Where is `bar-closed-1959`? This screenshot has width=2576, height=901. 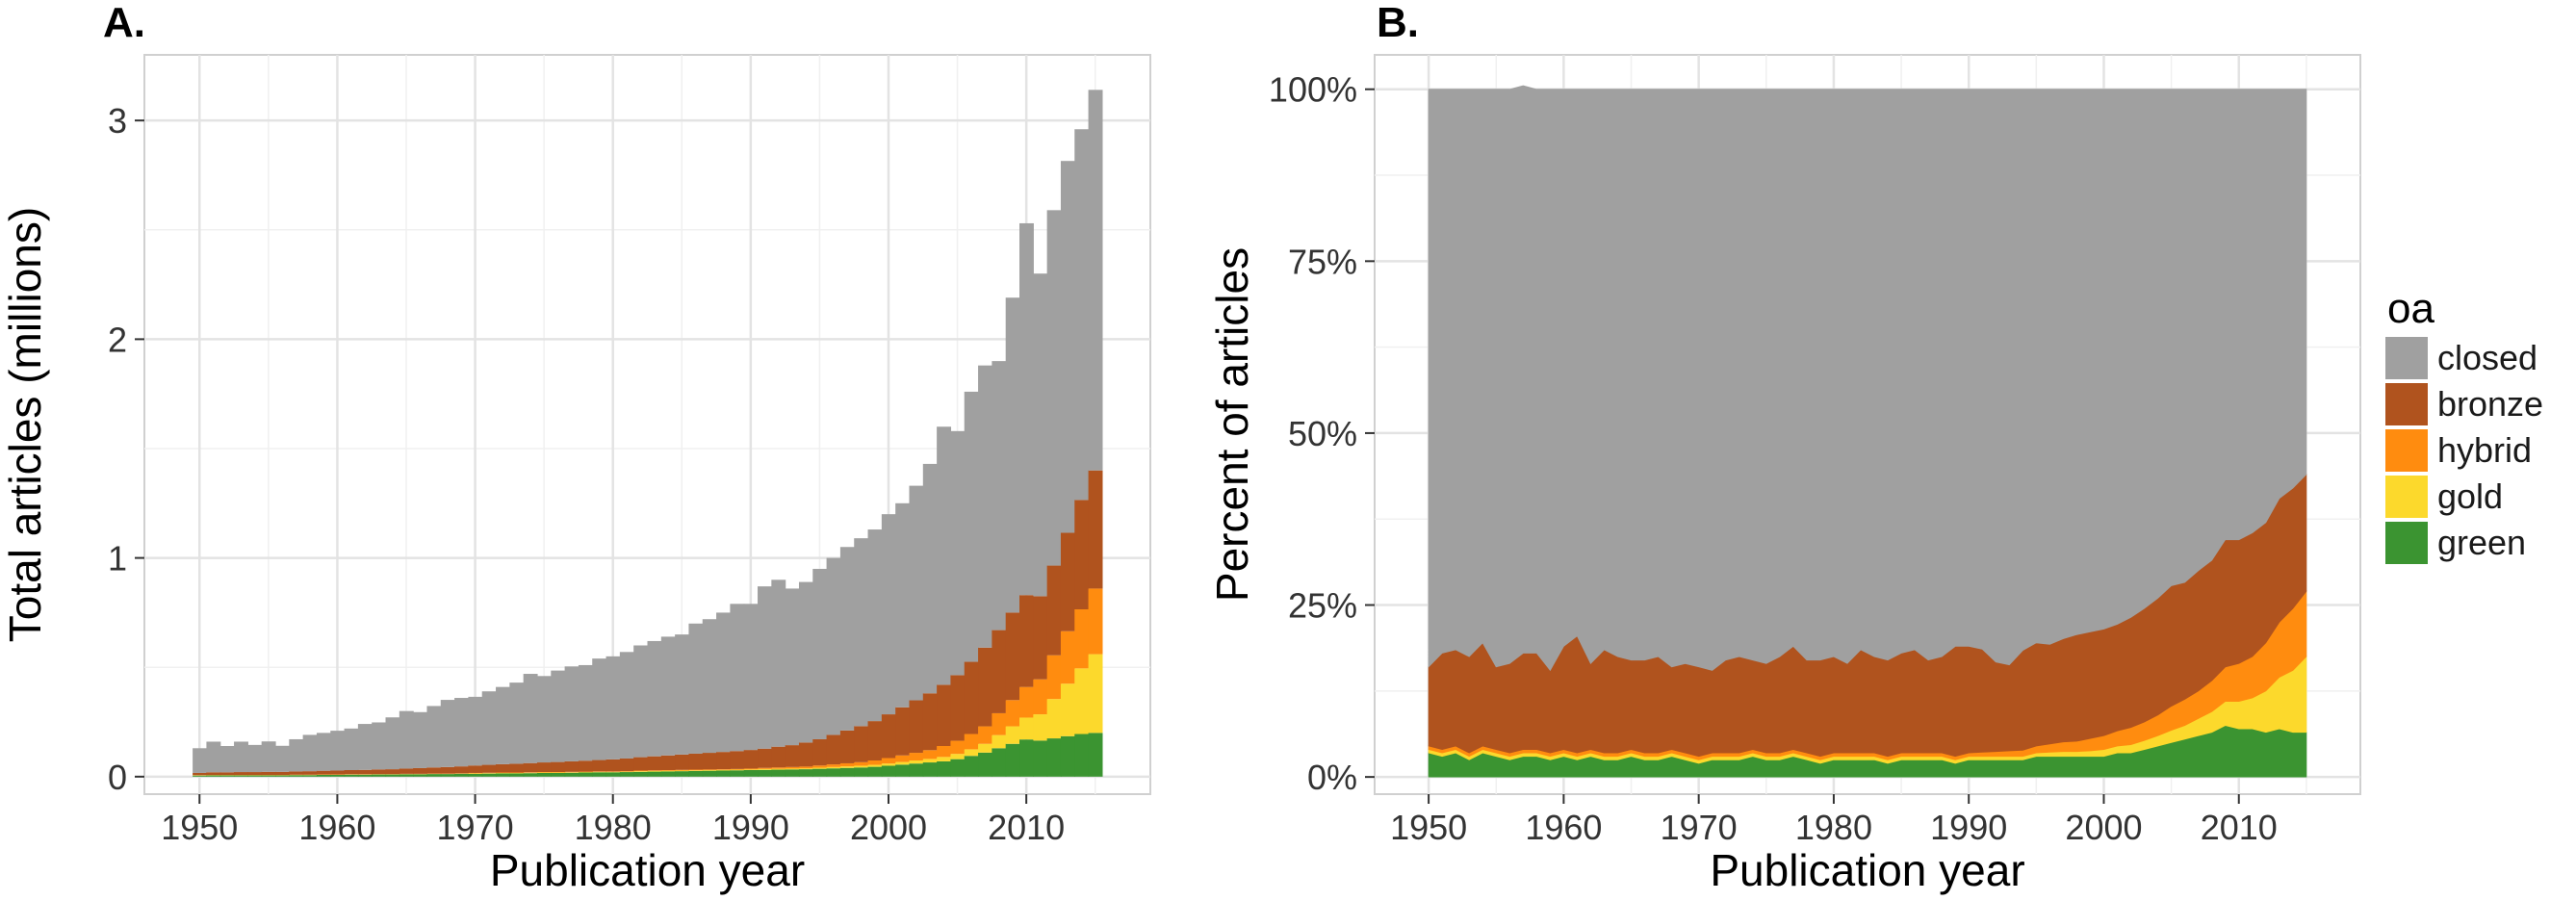
bar-closed-1959 is located at coordinates (324, 752).